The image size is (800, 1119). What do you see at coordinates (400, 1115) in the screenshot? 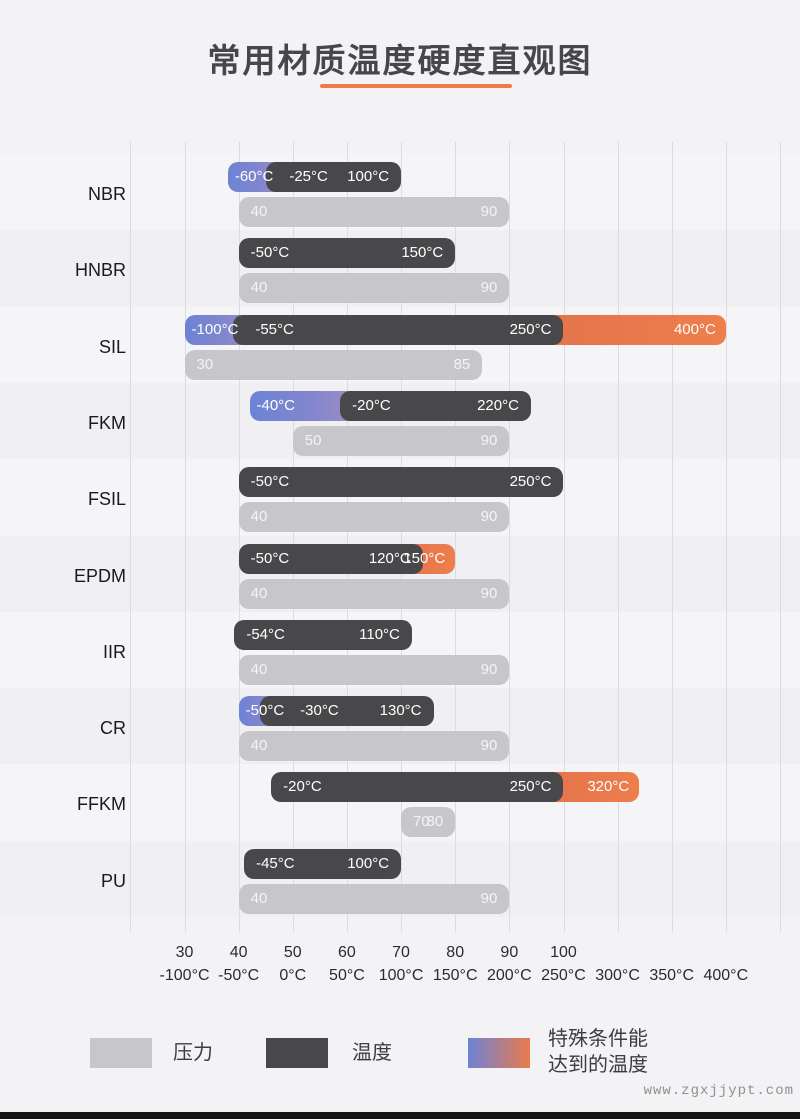
I see `bottom-divider-bar` at bounding box center [400, 1115].